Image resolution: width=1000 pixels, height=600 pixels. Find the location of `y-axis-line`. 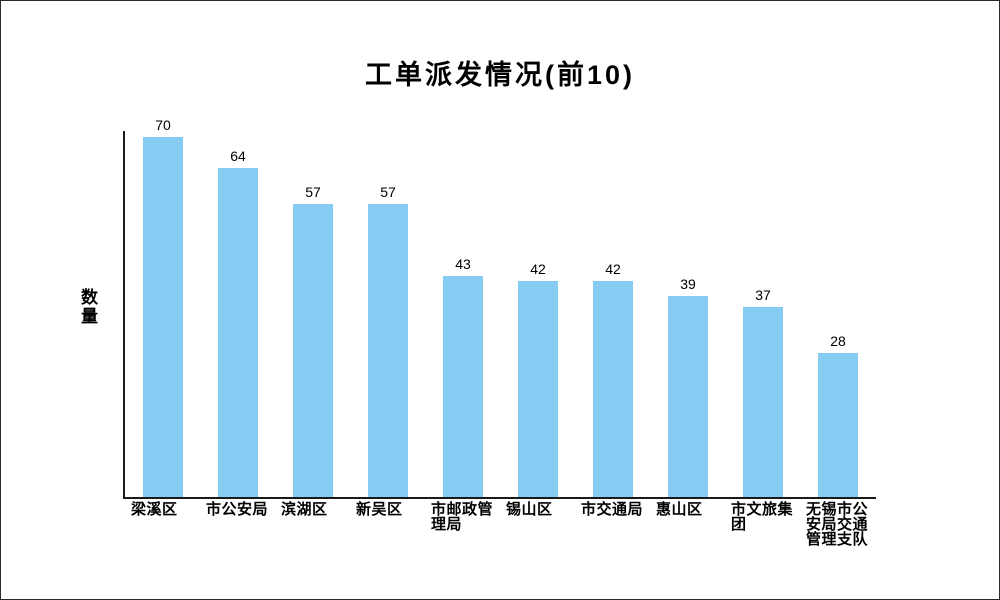

y-axis-line is located at coordinates (124, 315).